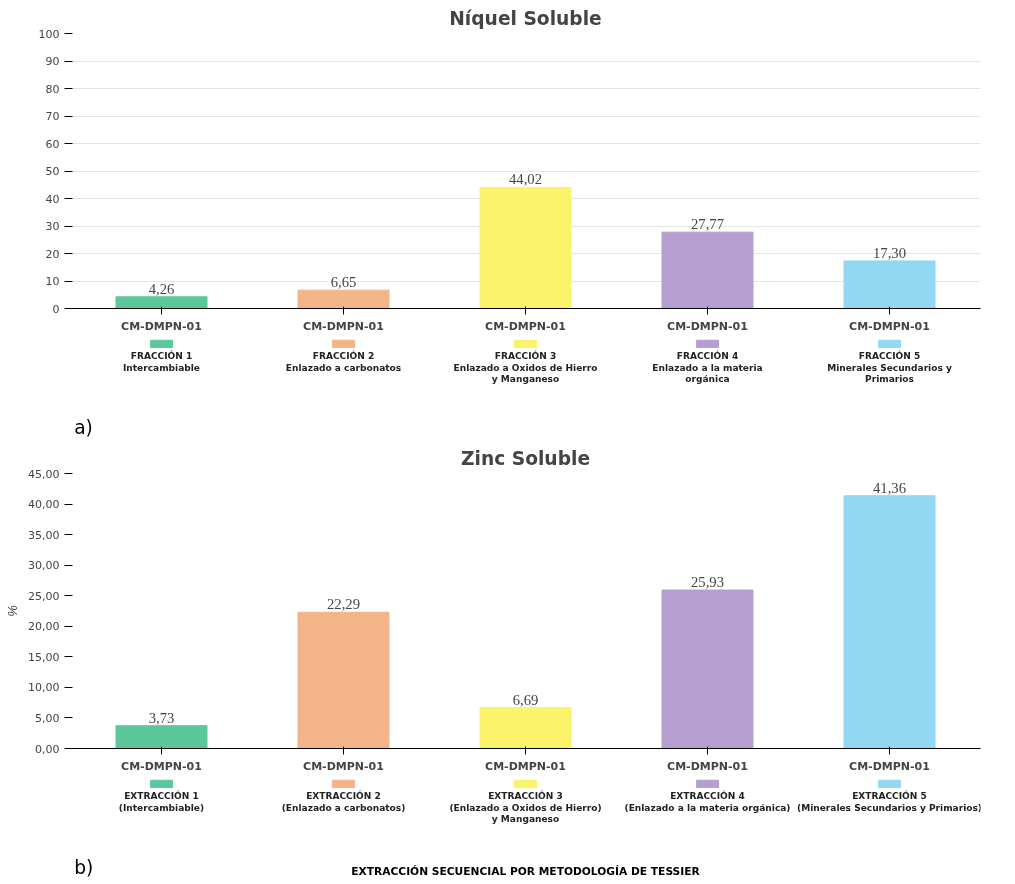 Image resolution: width=1015 pixels, height=884 pixels. What do you see at coordinates (49, 34) in the screenshot?
I see `y-tick-label: 100` at bounding box center [49, 34].